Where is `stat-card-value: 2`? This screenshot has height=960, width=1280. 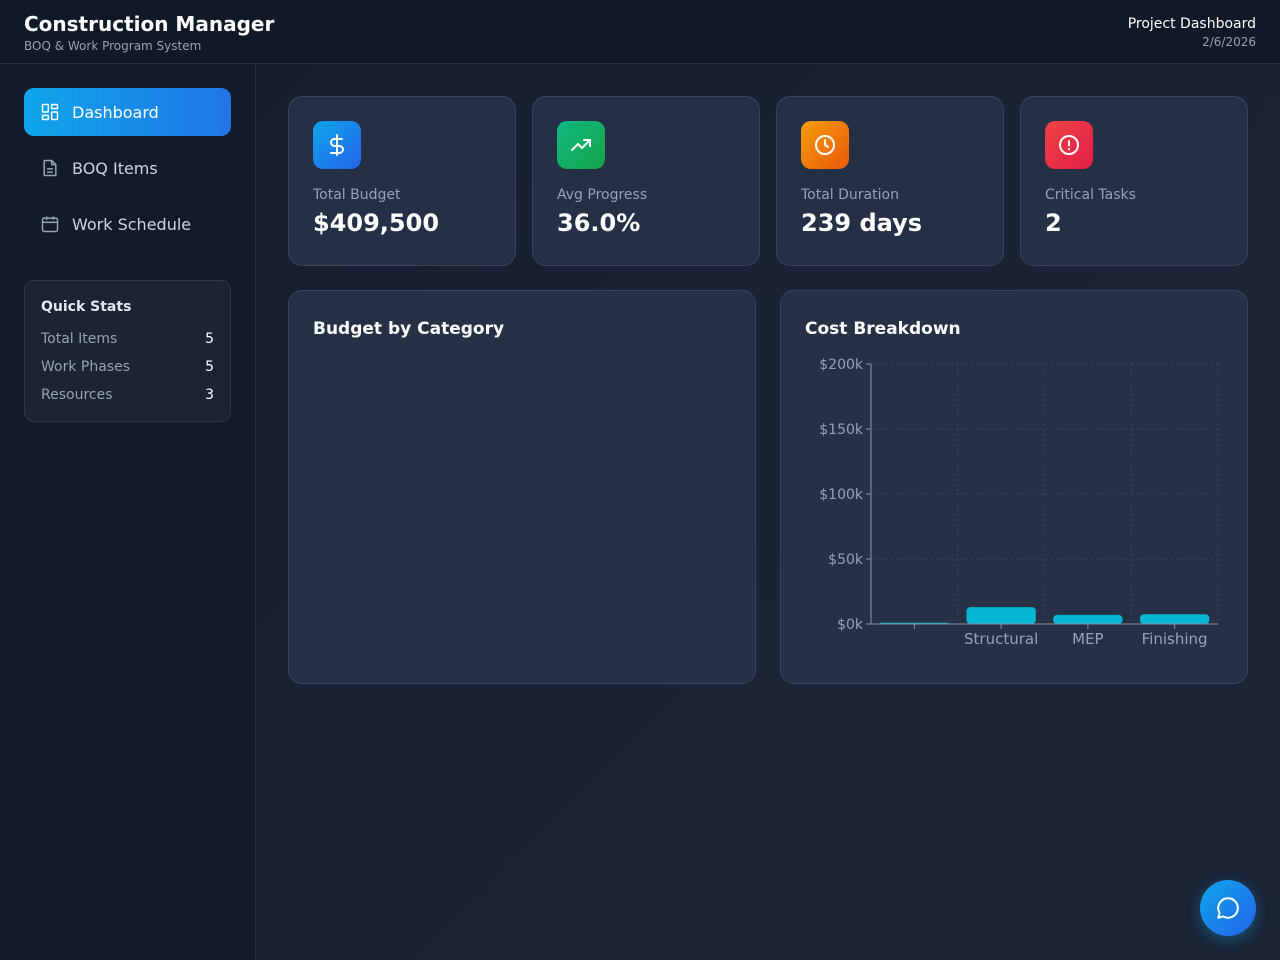 stat-card-value: 2 is located at coordinates (1053, 223).